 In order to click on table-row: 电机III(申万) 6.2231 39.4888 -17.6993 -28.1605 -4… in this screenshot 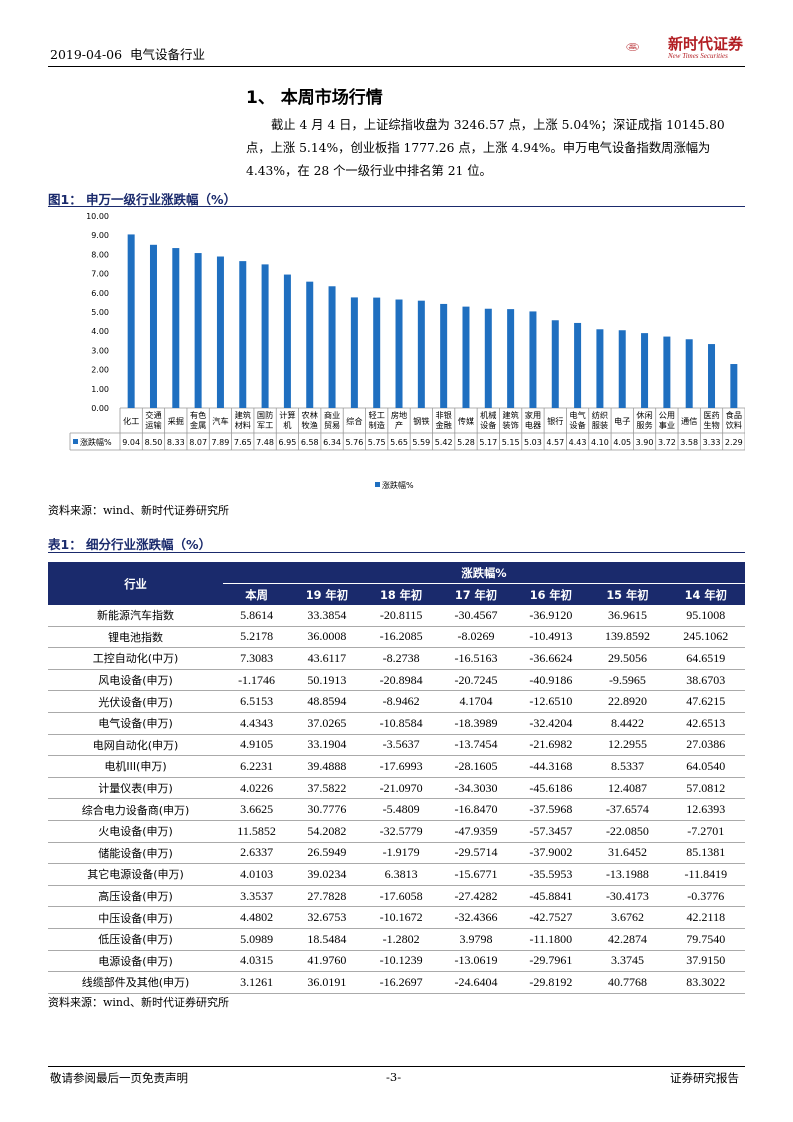, I will do `click(396, 766)`.